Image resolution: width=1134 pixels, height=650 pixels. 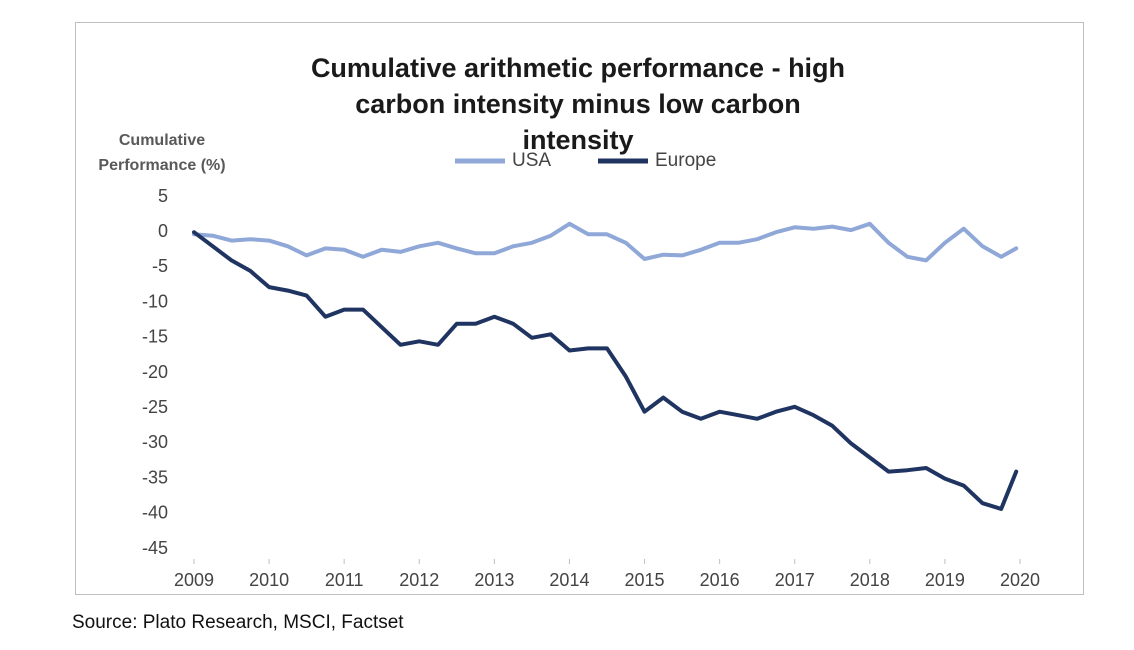 What do you see at coordinates (605, 242) in the screenshot?
I see `series-line` at bounding box center [605, 242].